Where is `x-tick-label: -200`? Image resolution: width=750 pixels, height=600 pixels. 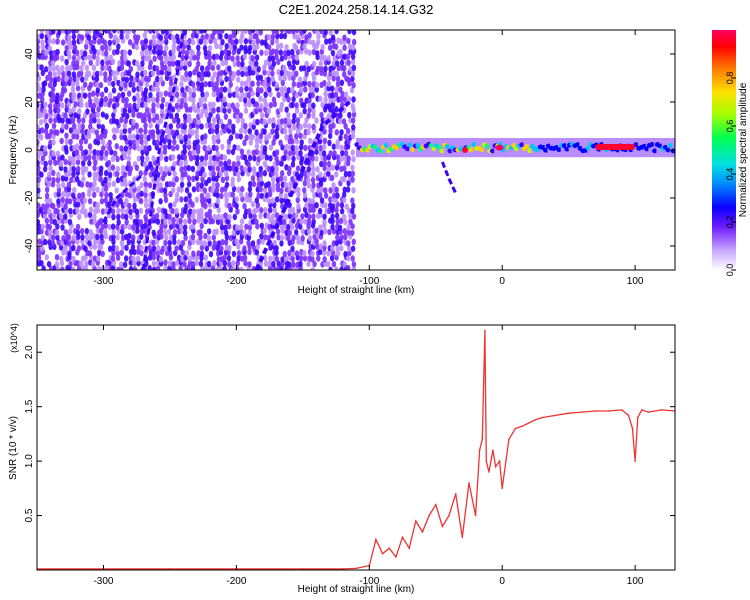 x-tick-label: -200 is located at coordinates (236, 581).